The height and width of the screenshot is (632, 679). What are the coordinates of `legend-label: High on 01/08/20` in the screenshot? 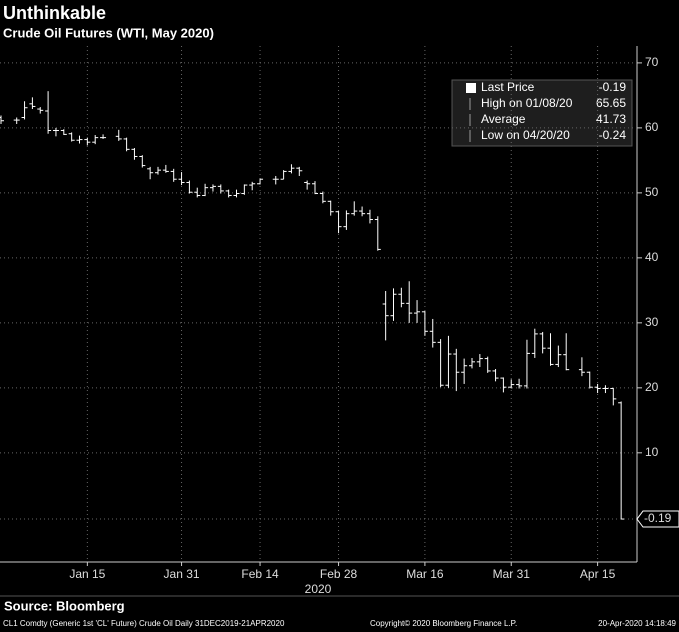 It's located at (527, 103).